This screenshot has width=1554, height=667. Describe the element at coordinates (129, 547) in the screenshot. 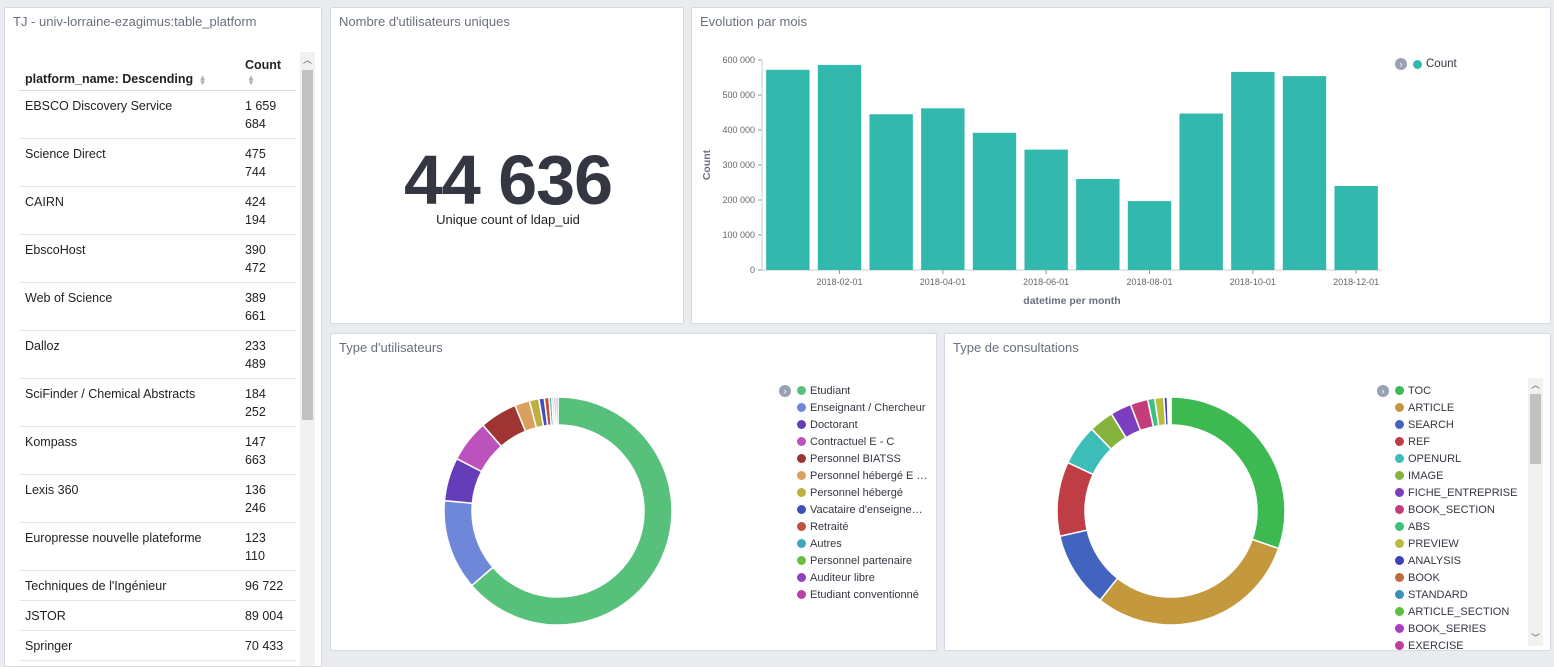

I see `platform-name-cell: Europresse nouvelle plateforme` at that location.